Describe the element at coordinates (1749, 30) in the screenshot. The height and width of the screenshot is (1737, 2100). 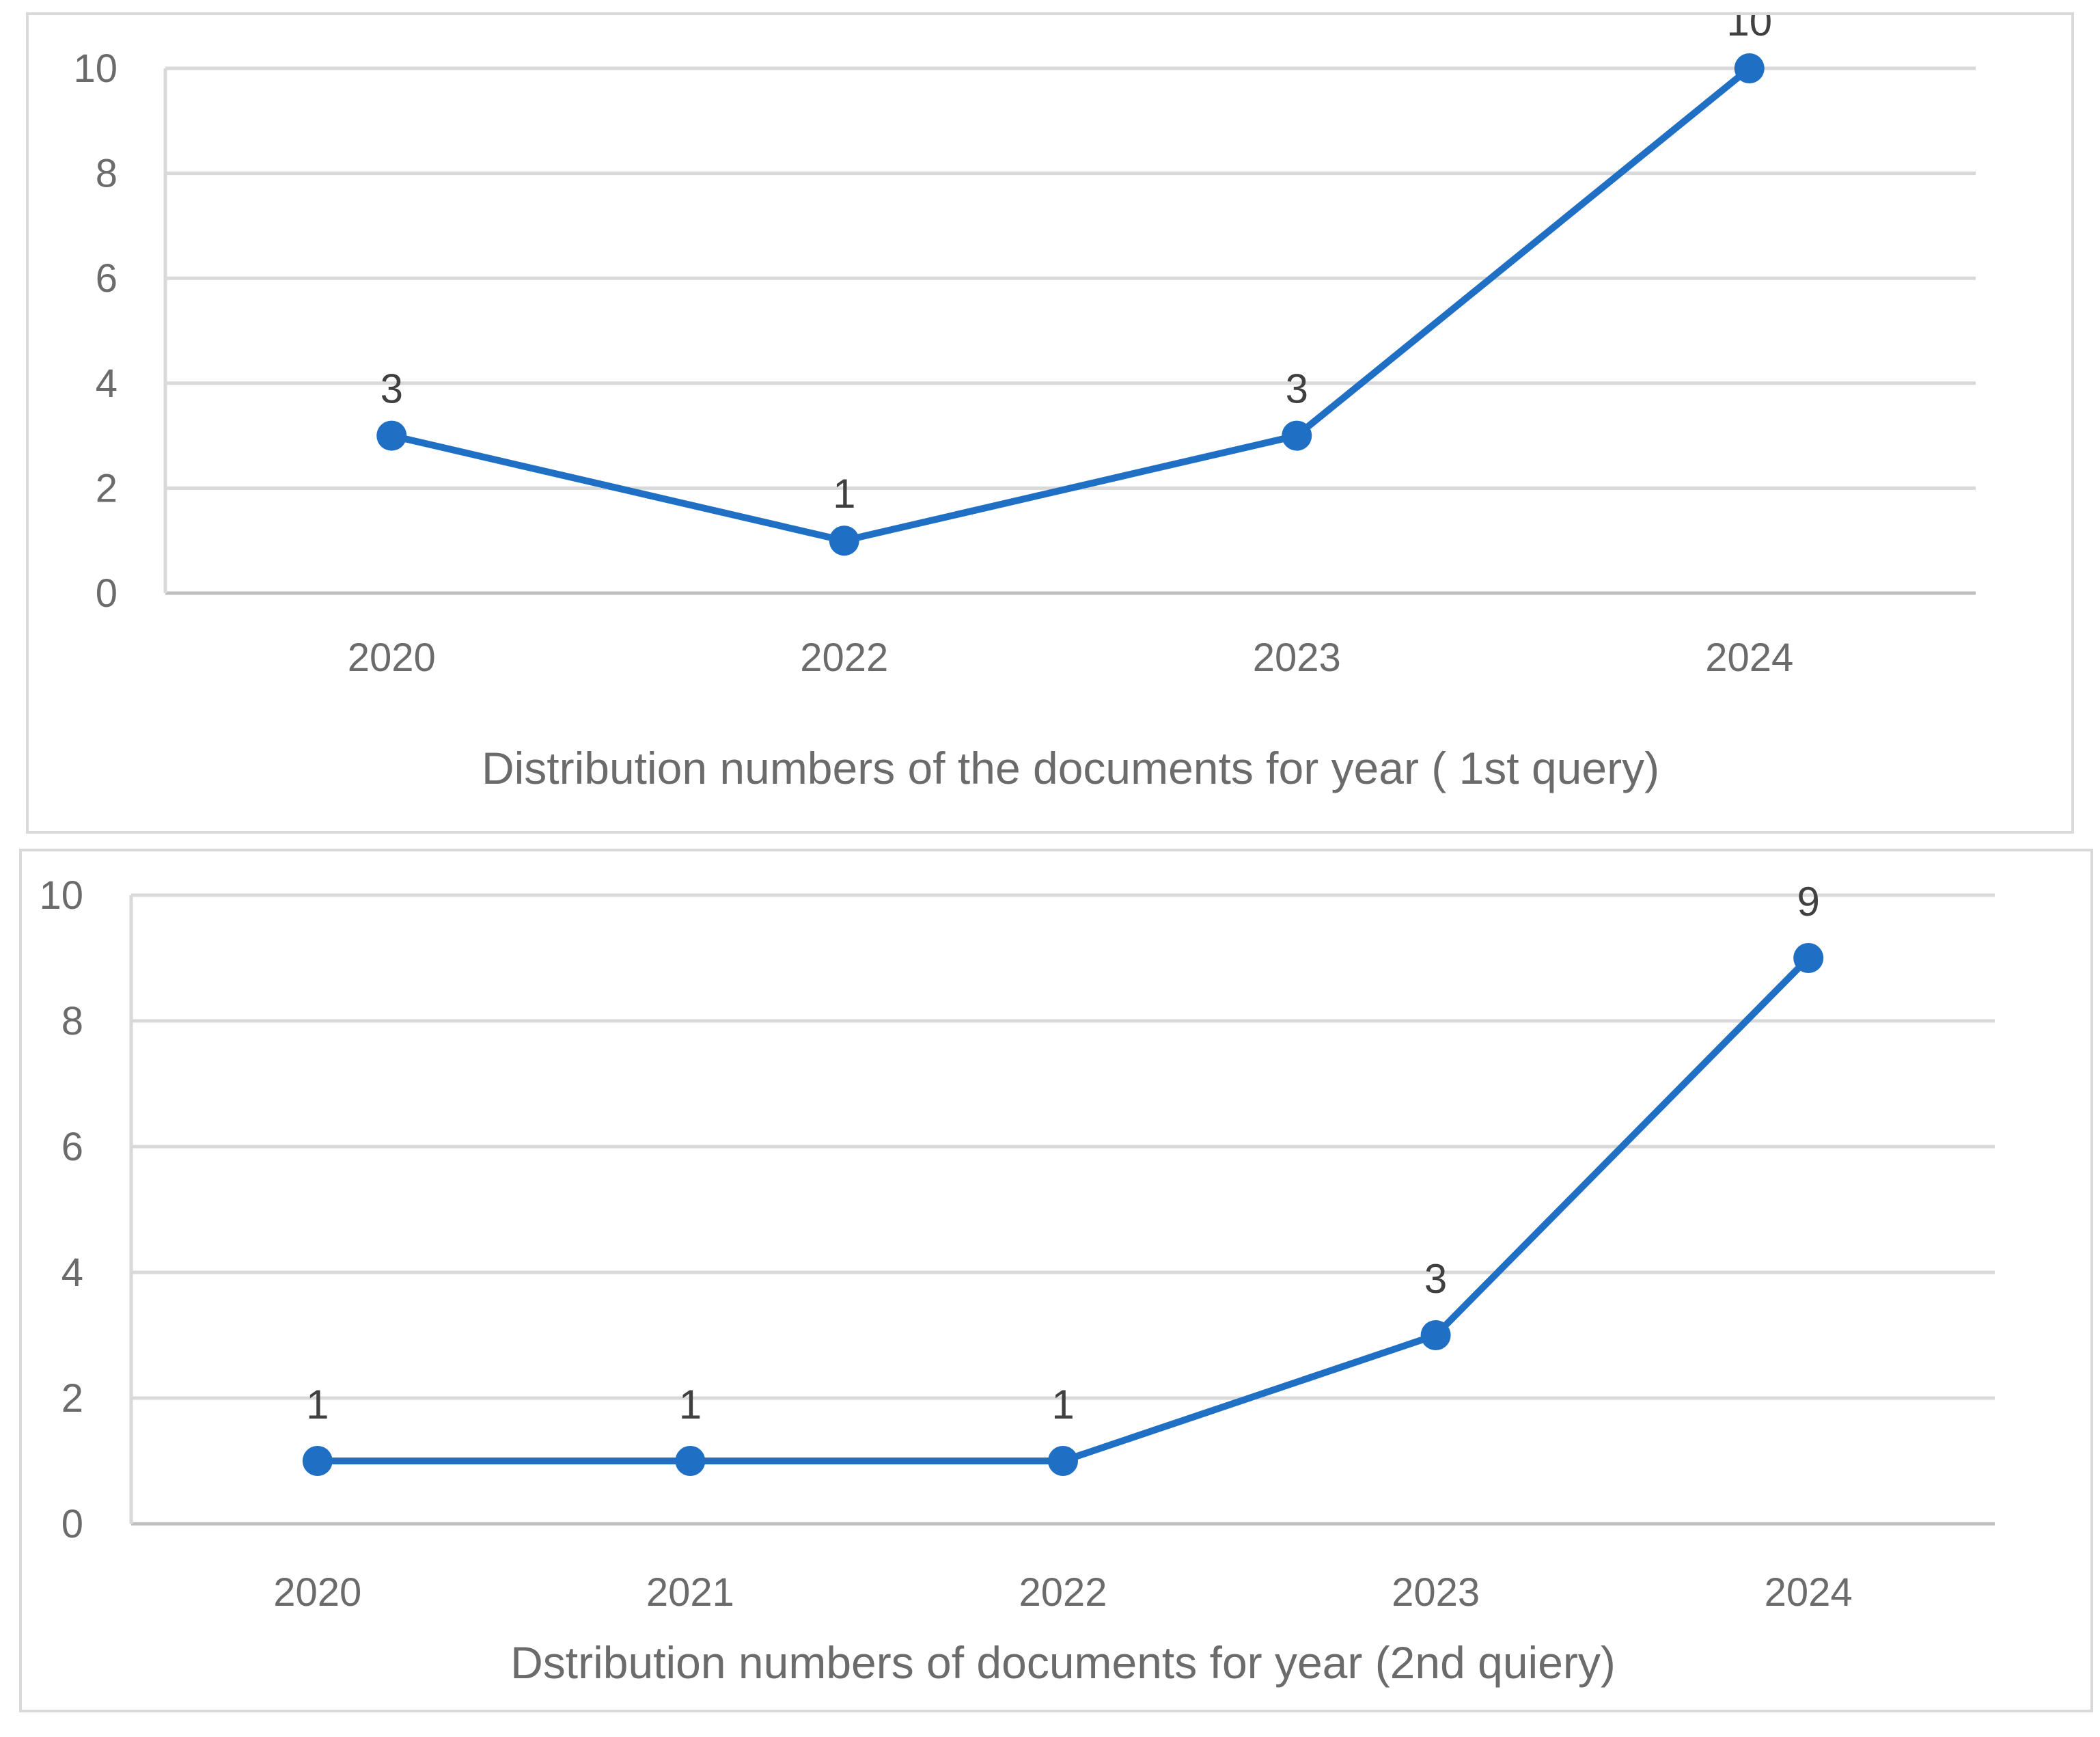
I see `data-label: 10` at that location.